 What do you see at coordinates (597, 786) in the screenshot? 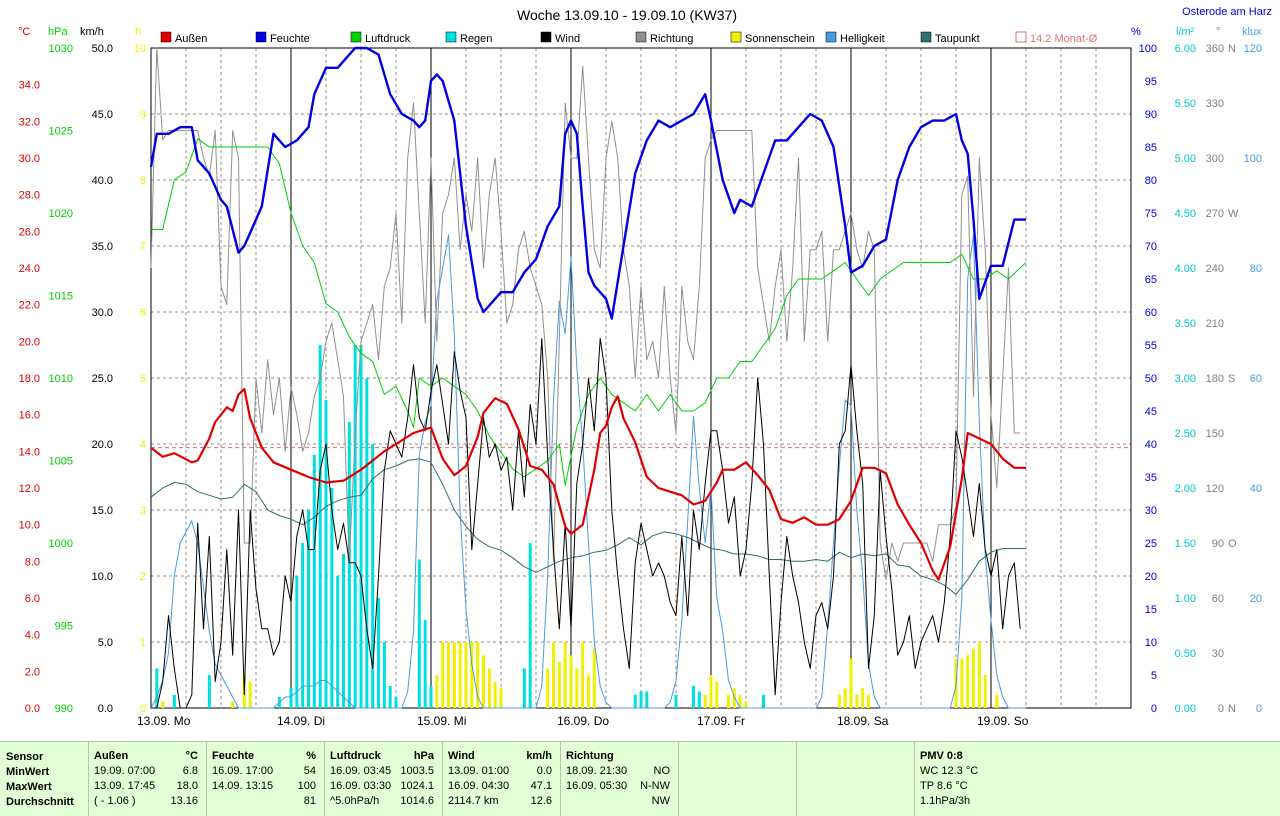
I see `stats-richtung-max-time: 16.09. 05:30` at bounding box center [597, 786].